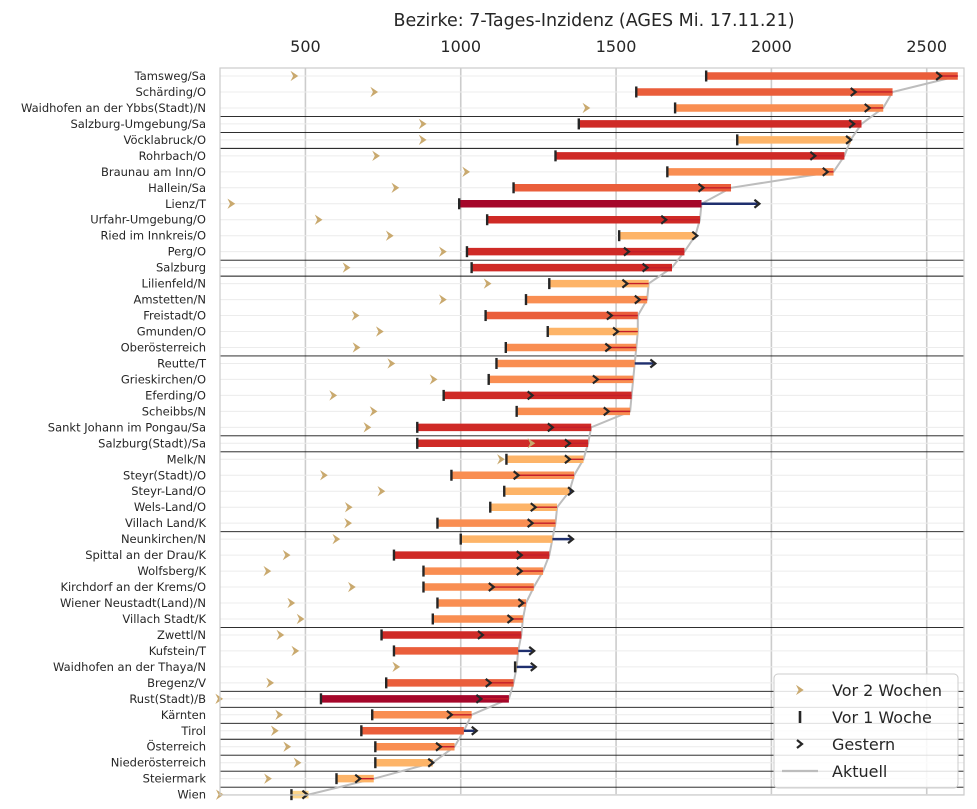 Image resolution: width=977 pixels, height=809 pixels. Describe the element at coordinates (863, 744) in the screenshot. I see `legend-label-2: Gestern` at that location.